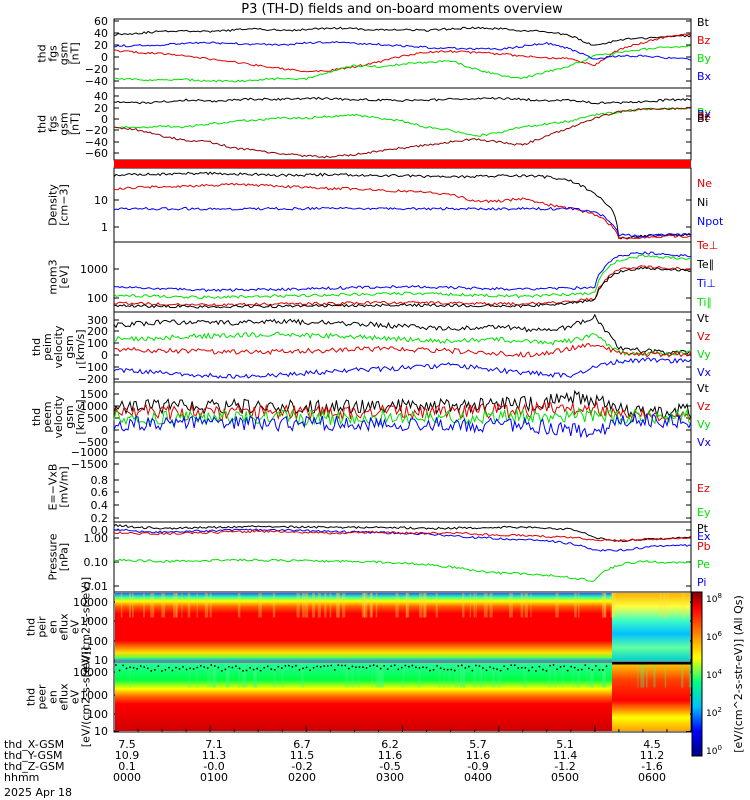 The image size is (750, 800). What do you see at coordinates (100, 518) in the screenshot?
I see `y-tick-label: 0.2` at bounding box center [100, 518].